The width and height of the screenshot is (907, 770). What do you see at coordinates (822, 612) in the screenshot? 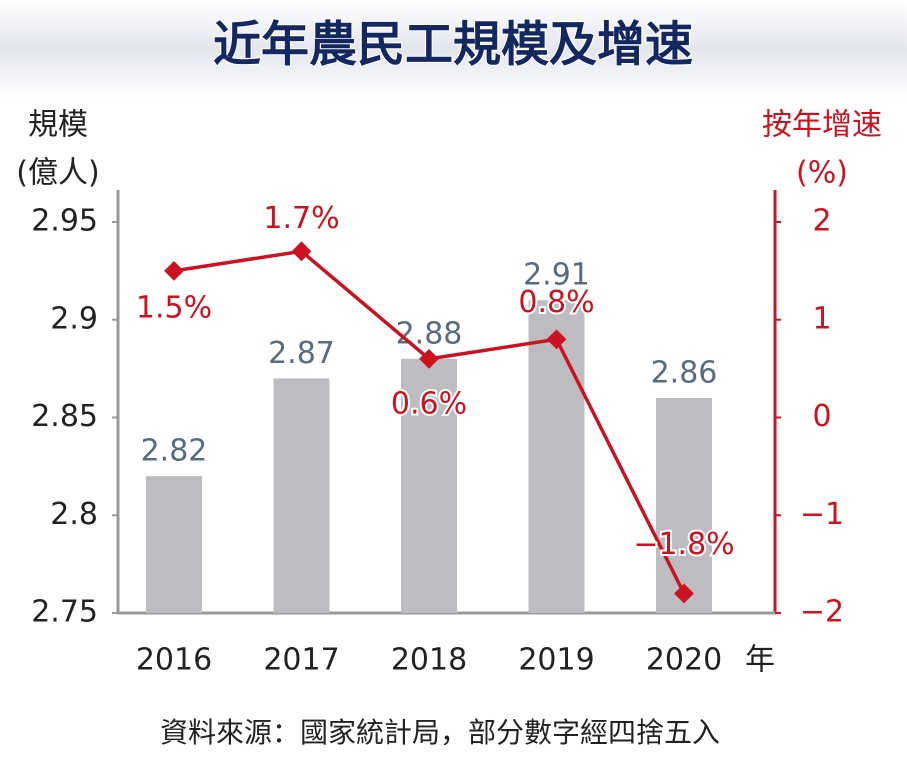
I see `y2-tick-label: −2` at bounding box center [822, 612].